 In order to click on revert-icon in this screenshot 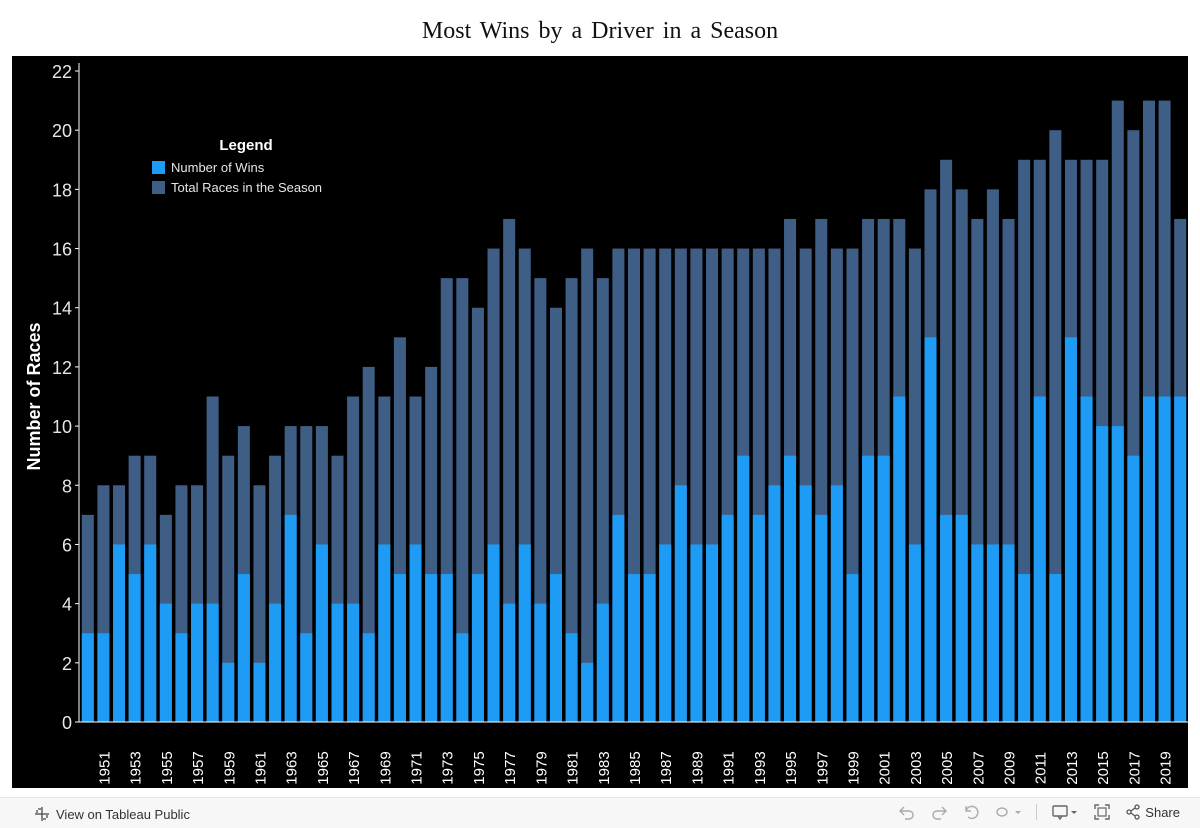, I will do `click(972, 812)`.